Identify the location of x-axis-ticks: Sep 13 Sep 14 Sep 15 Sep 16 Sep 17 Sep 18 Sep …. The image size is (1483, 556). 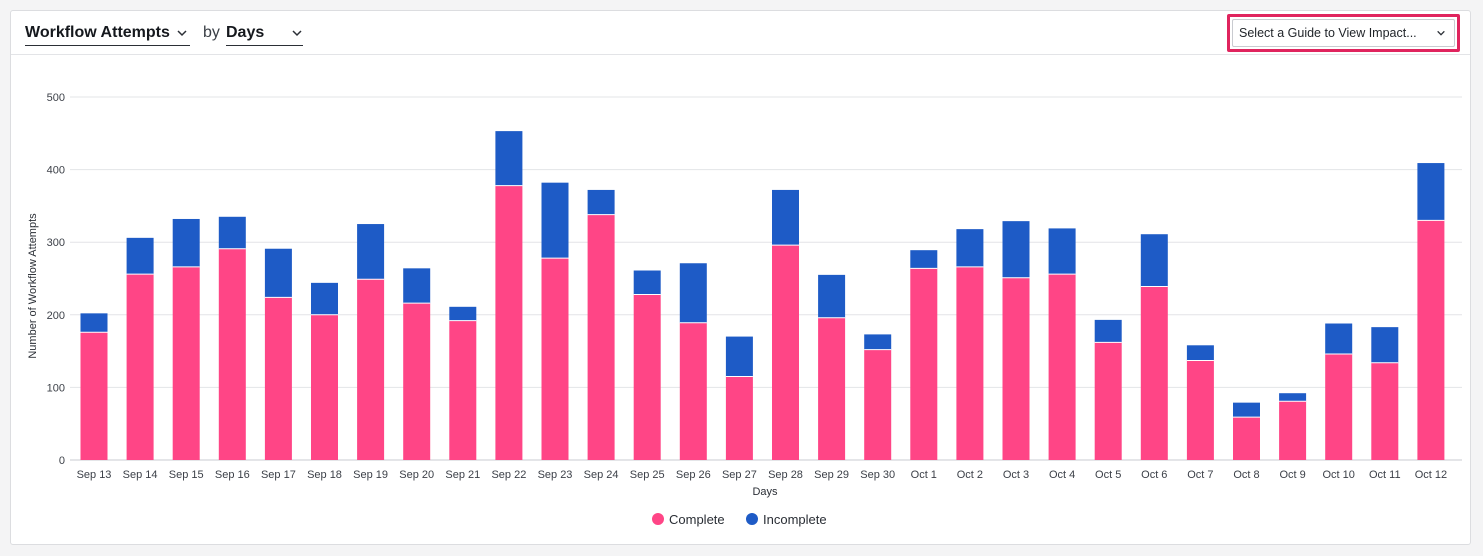
(762, 475).